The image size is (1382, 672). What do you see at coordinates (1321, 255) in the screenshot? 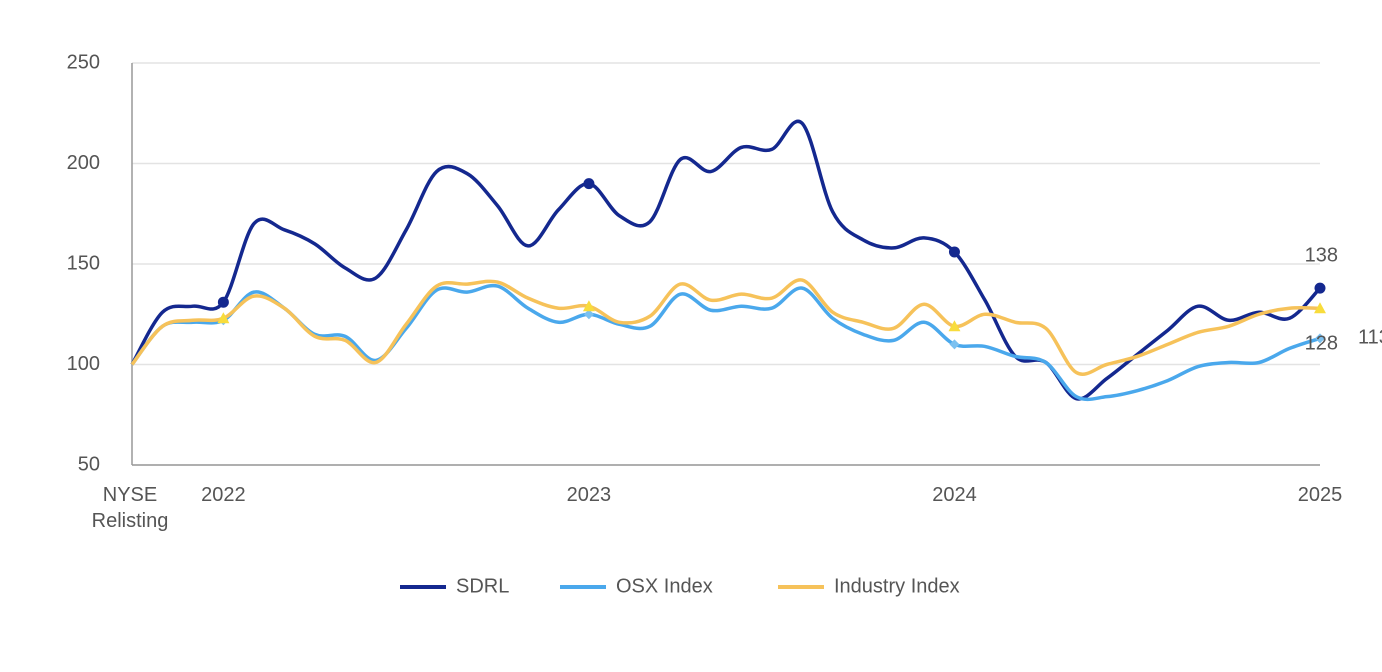
I see `data-label: 138` at bounding box center [1321, 255].